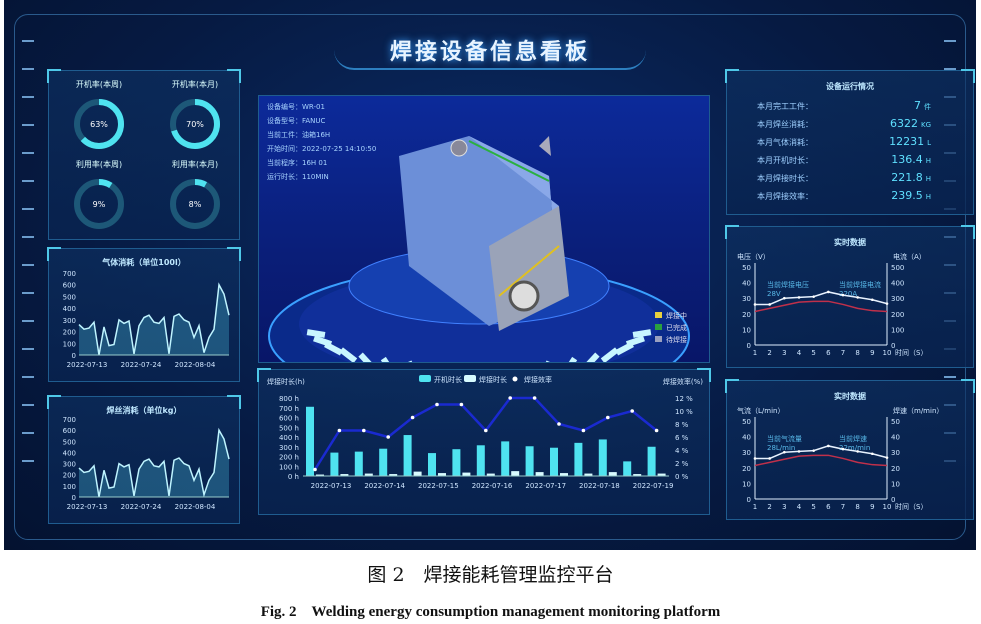 The height and width of the screenshot is (624, 981). What do you see at coordinates (897, 268) in the screenshot?
I see `y2-tick-label: 500` at bounding box center [897, 268].